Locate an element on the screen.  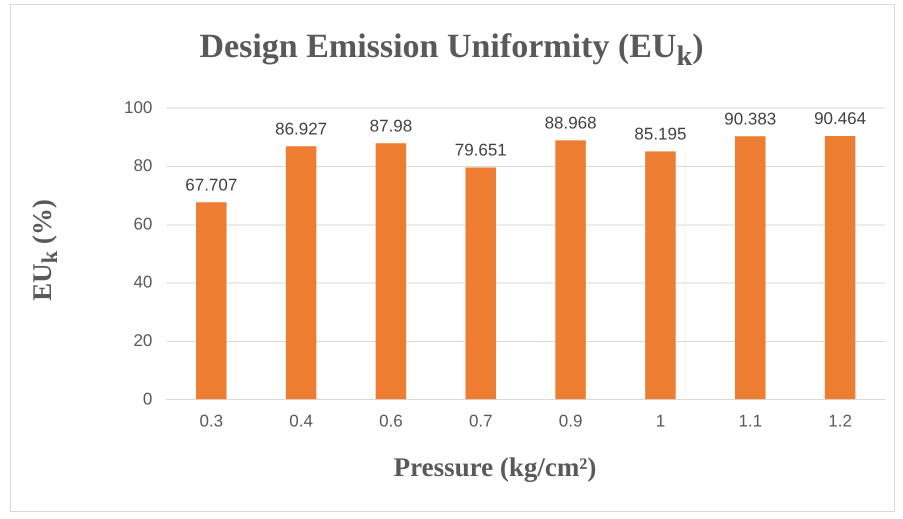
x-tick-label: 0.4 is located at coordinates (301, 420).